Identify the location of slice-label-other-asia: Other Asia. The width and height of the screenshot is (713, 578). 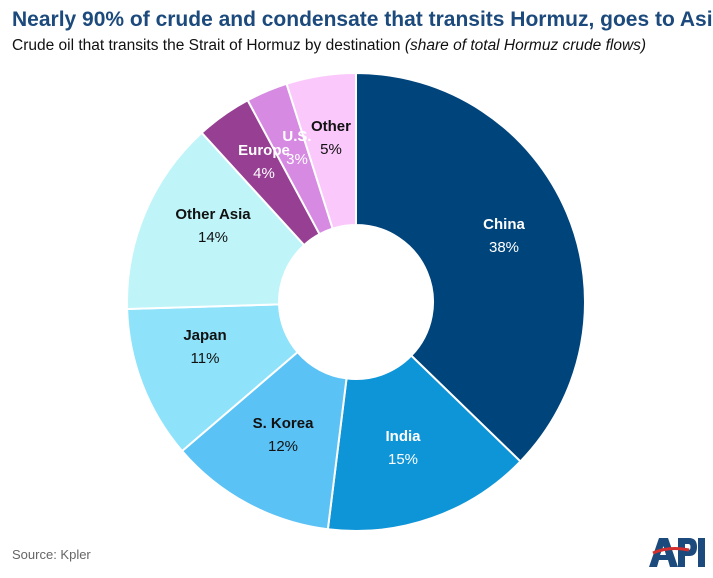
(213, 214).